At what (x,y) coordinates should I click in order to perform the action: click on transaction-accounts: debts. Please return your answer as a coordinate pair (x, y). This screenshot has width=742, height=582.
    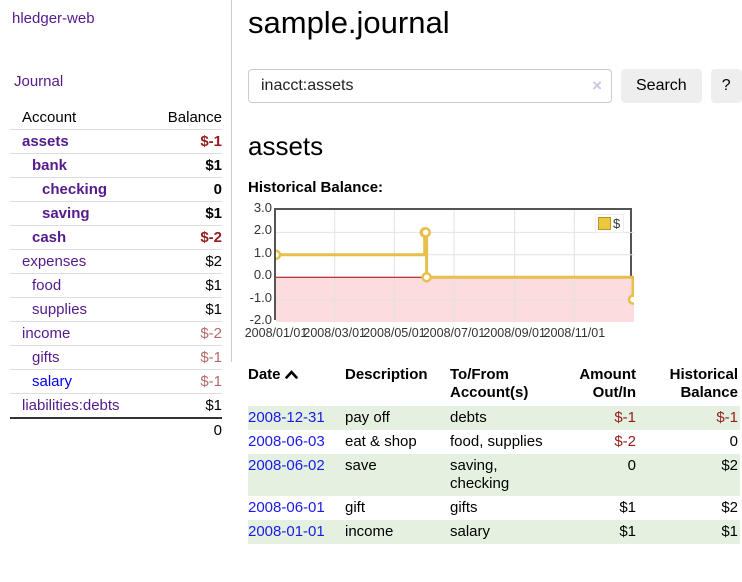
    Looking at the image, I should click on (468, 417).